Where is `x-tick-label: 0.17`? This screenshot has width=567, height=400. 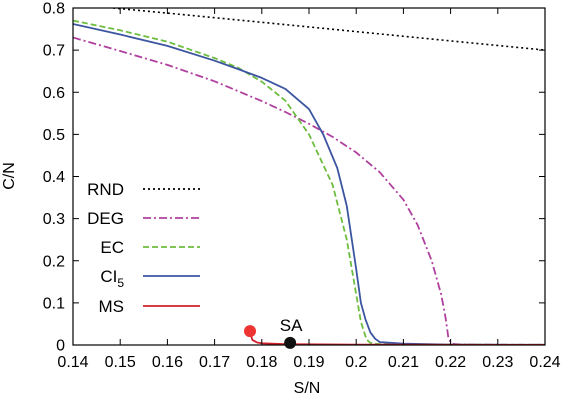
x-tick-label: 0.17 is located at coordinates (214, 362).